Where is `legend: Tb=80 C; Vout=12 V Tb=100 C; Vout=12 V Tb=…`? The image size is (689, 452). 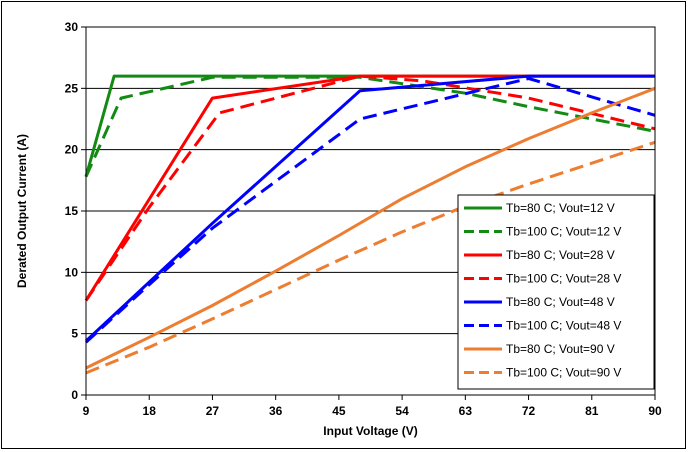
legend: Tb=80 C; Vout=12 V Tb=100 C; Vout=12 V Tb=… is located at coordinates (556, 292).